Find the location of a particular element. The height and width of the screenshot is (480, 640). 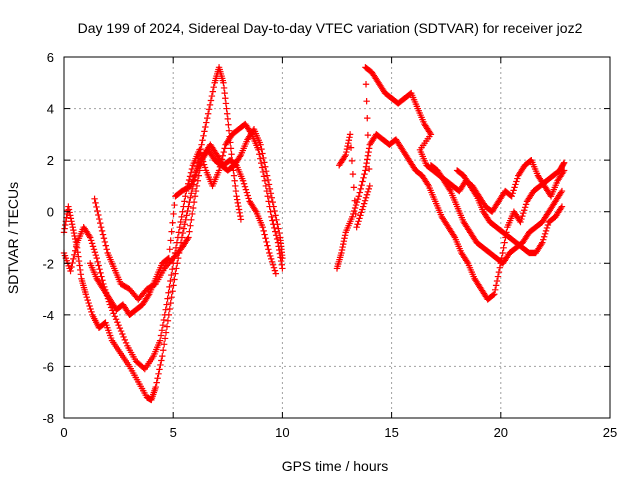

y-tick-label: 2 is located at coordinates (50, 160).